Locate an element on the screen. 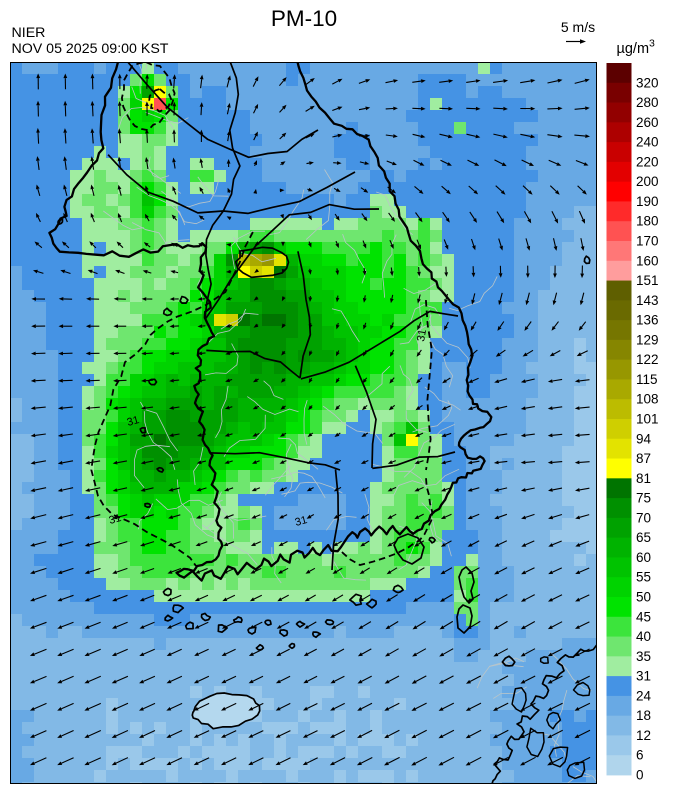 The width and height of the screenshot is (673, 800). svg-text: 6 is located at coordinates (640, 755).